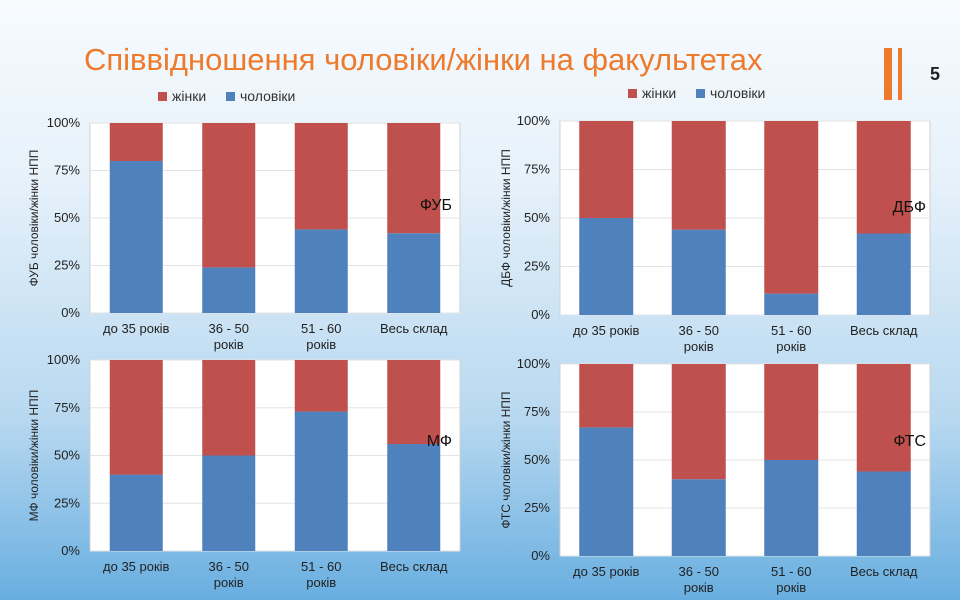 The height and width of the screenshot is (600, 960). What do you see at coordinates (34, 456) in the screenshot?
I see `y-axis-label: МФ чоловіки/жінки НПП` at bounding box center [34, 456].